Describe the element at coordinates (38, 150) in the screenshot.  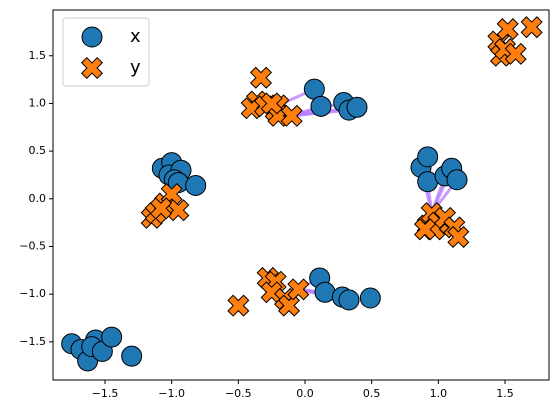
I see `y-tick-label: 0.5` at that location.